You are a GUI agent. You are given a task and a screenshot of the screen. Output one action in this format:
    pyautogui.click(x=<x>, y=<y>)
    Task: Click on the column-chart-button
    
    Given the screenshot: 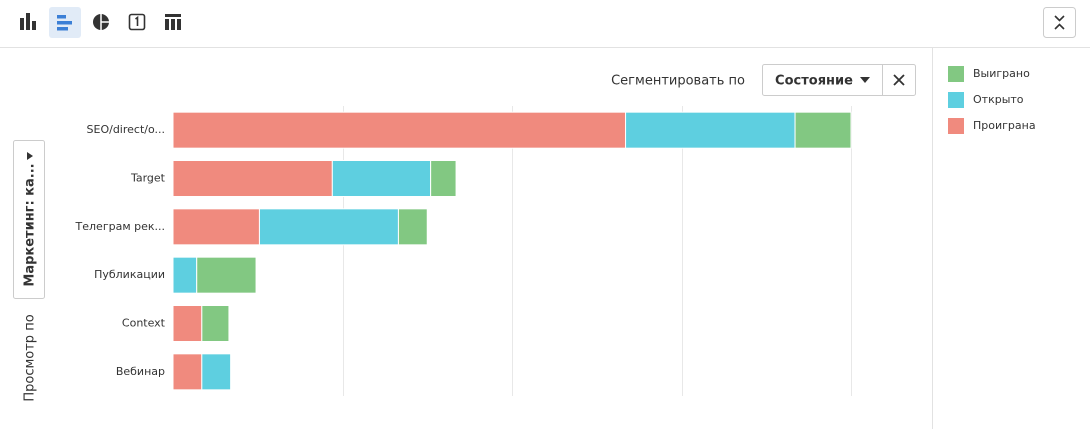 What is the action you would take?
    pyautogui.click(x=28, y=21)
    